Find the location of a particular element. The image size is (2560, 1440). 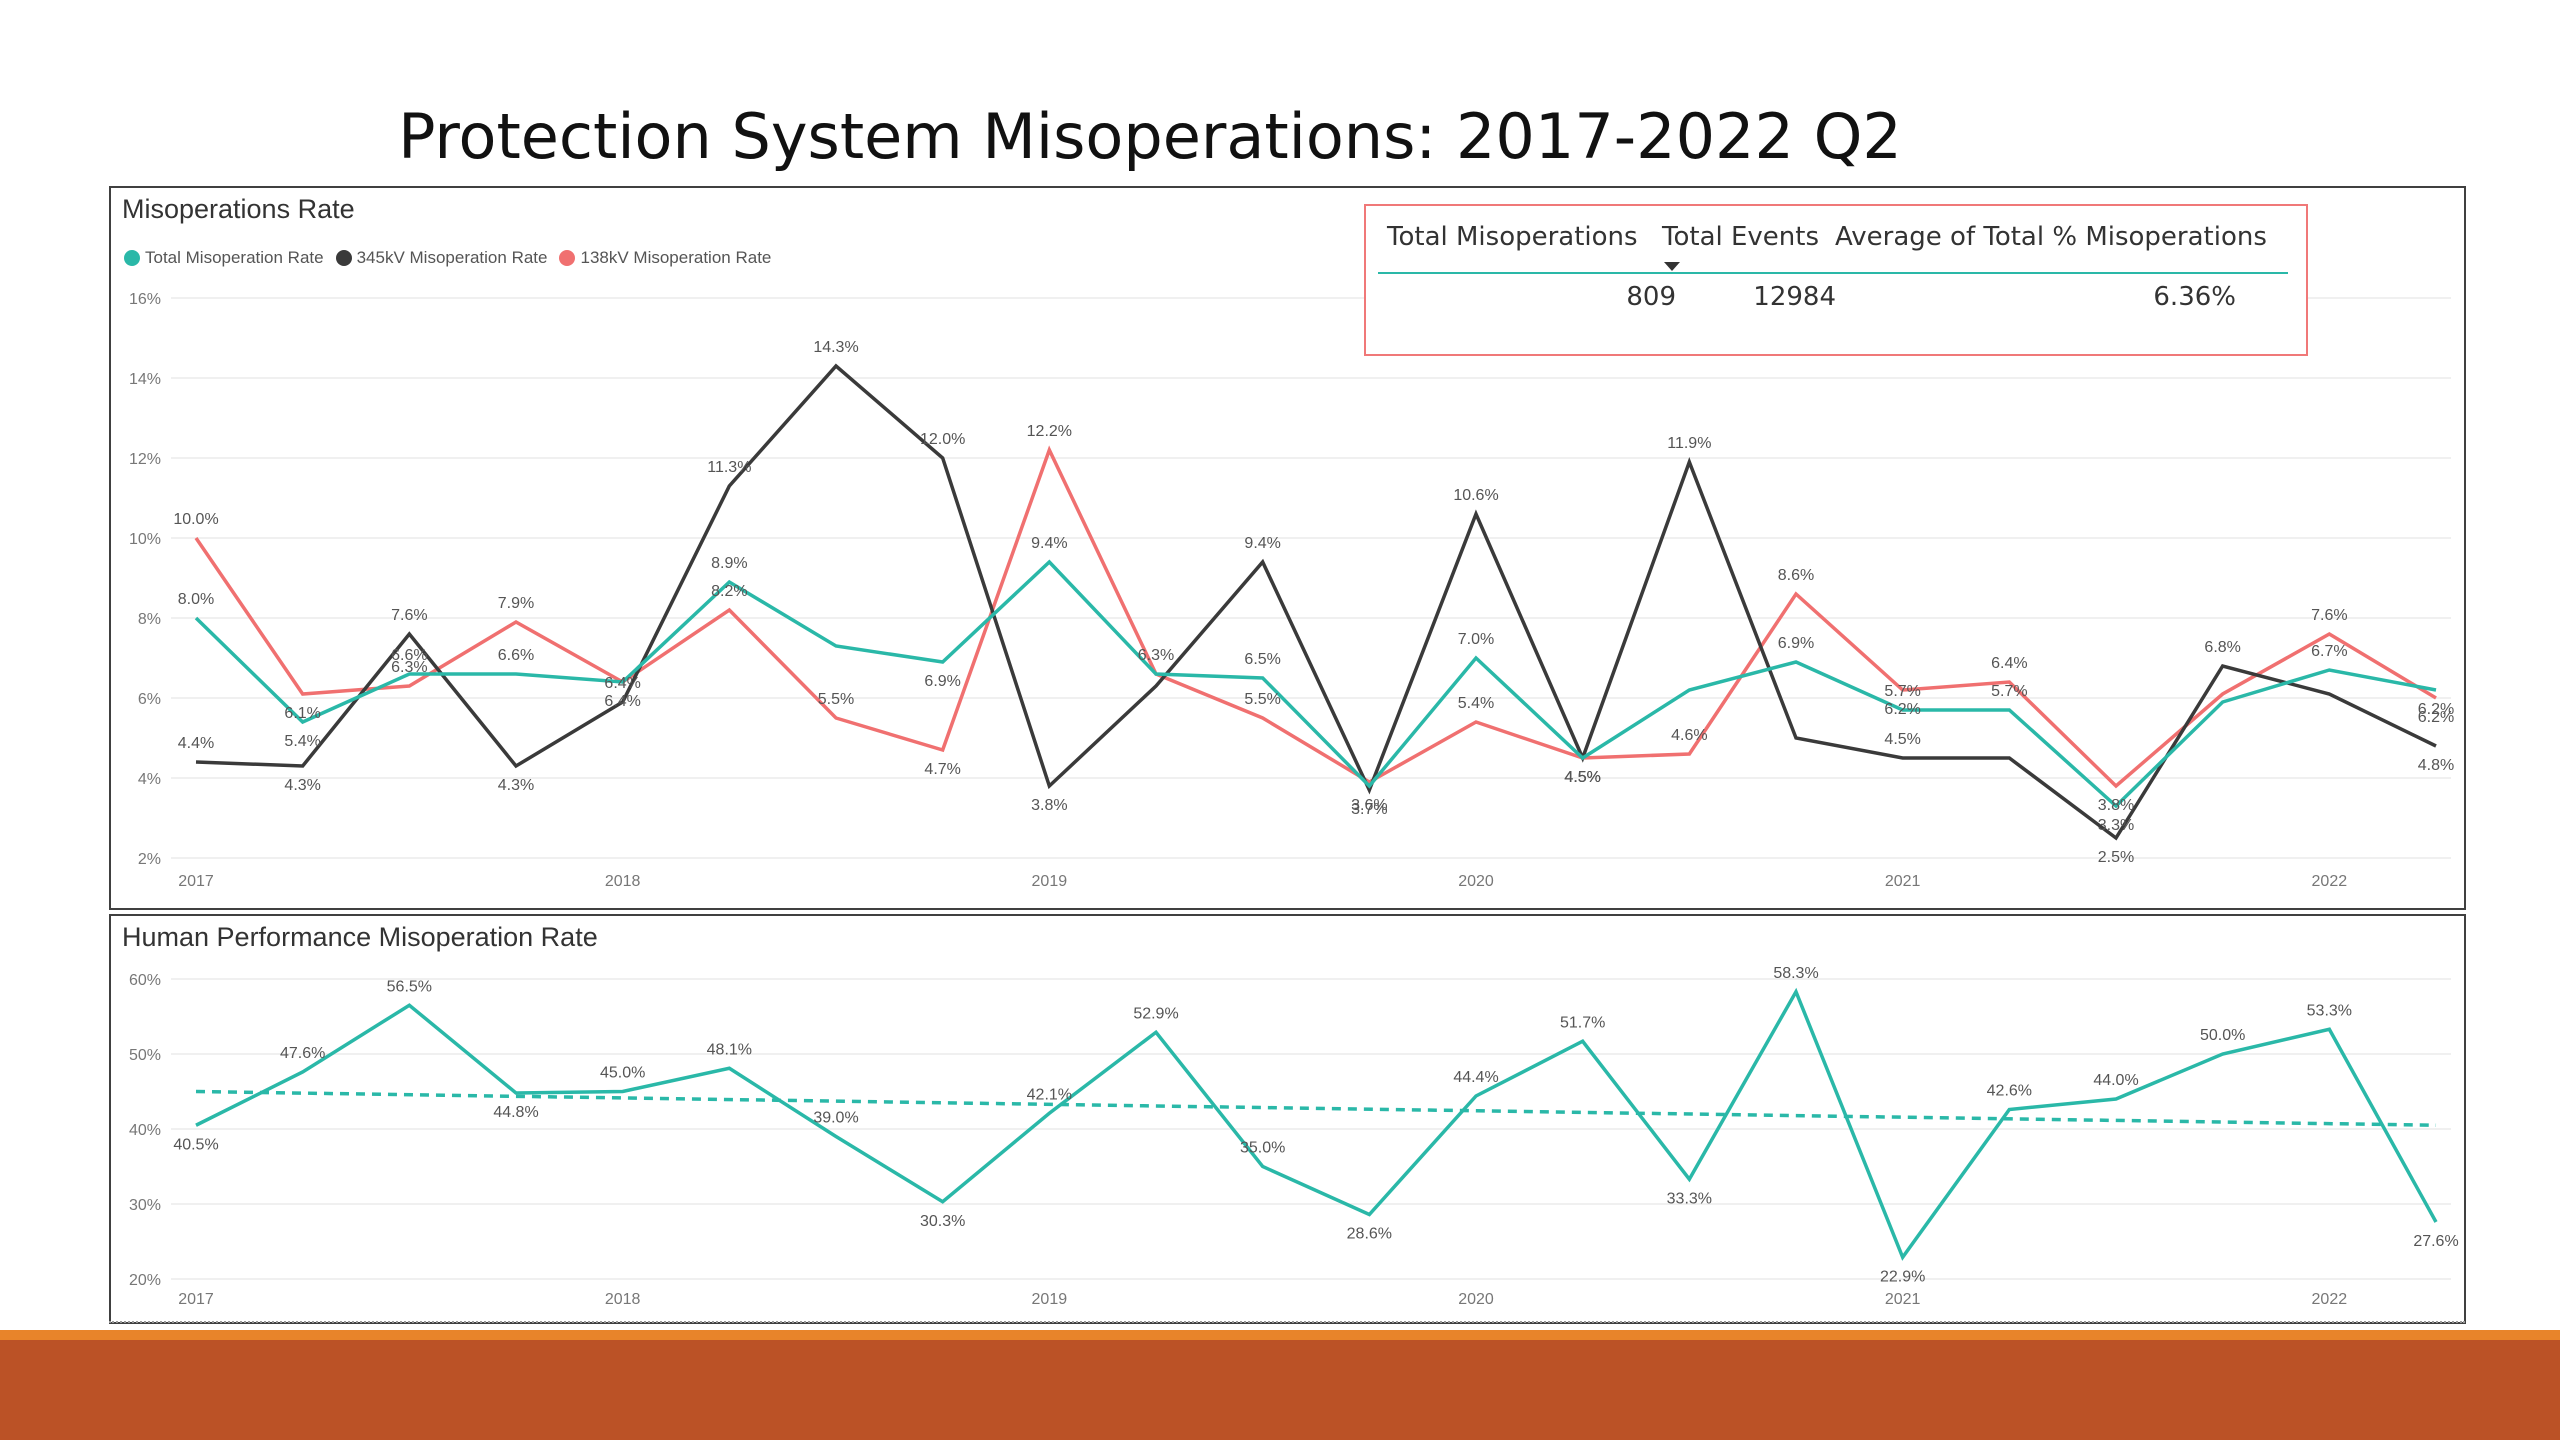

legend-label: Total Misoperation Rate is located at coordinates (234, 257).